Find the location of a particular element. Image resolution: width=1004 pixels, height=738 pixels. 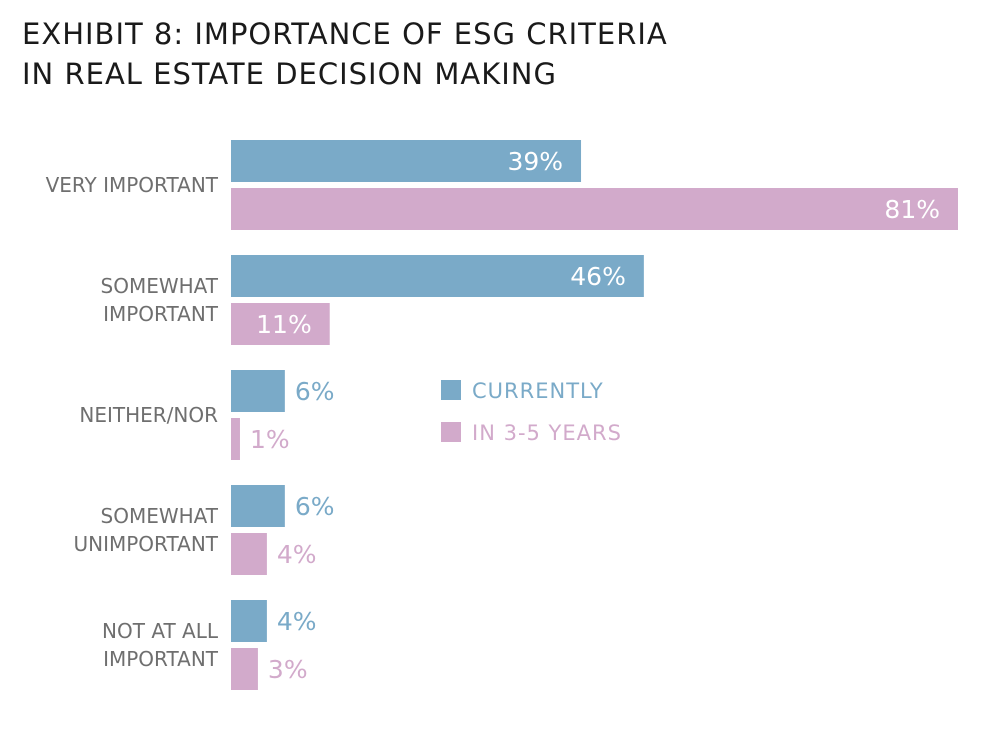

data-label-currently-2: 6% is located at coordinates (315, 391).